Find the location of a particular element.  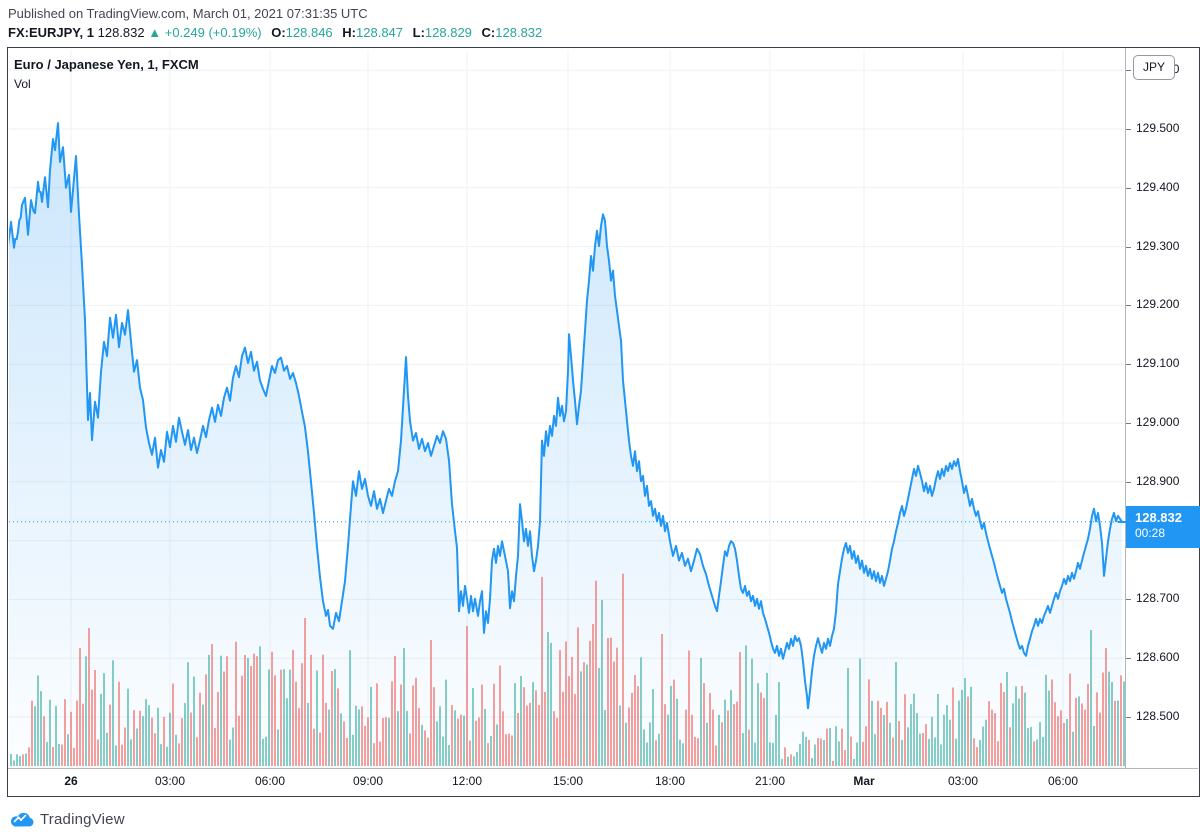

price-change: +0.249 (+0.19%) is located at coordinates (213, 32).